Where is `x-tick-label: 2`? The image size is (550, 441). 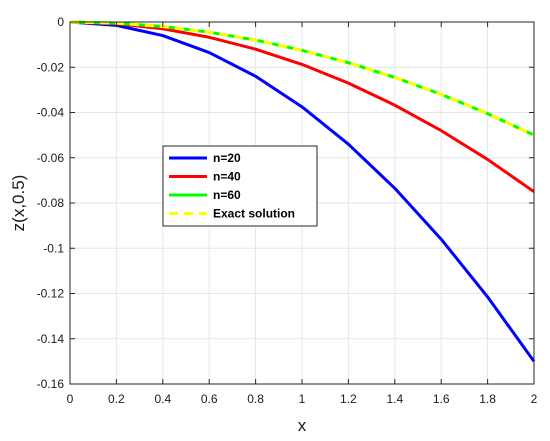
x-tick-label: 2 is located at coordinates (534, 399).